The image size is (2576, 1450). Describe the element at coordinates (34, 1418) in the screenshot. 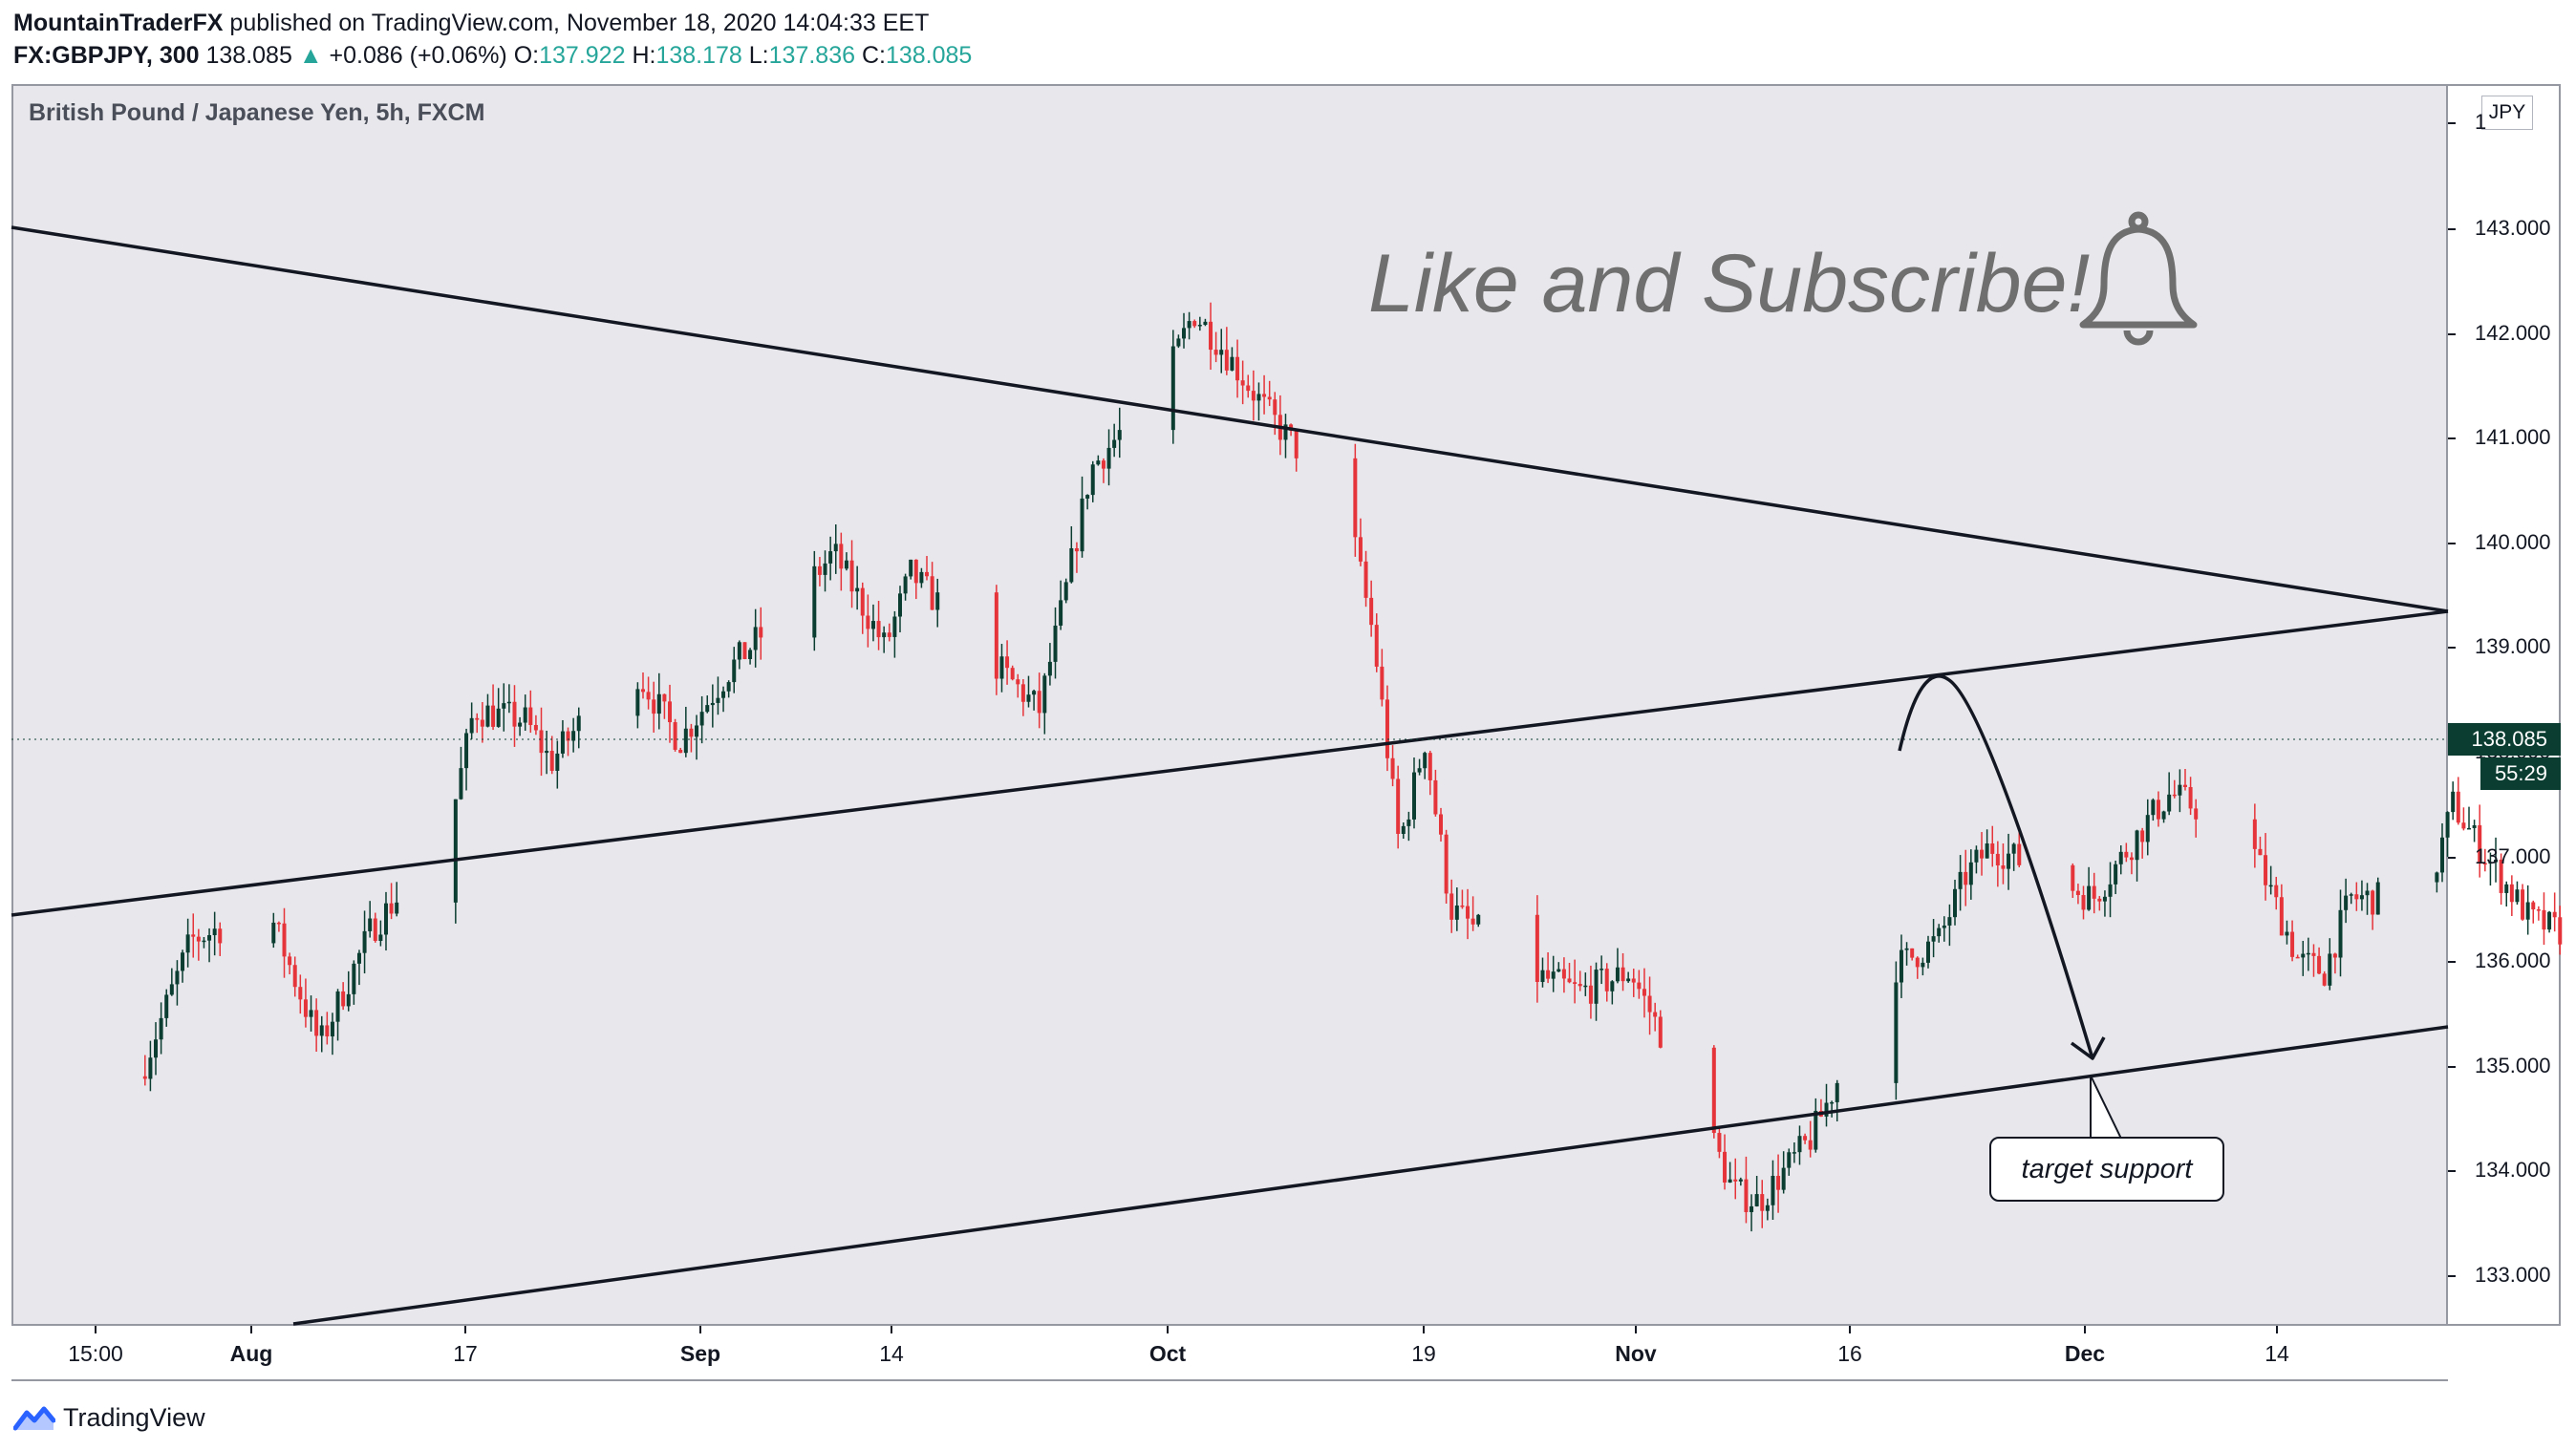

I see `tradingview-logo-icon` at that location.